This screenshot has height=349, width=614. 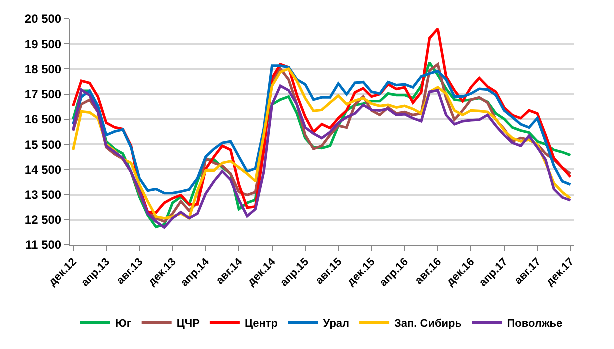 I want to click on y-tick-label: 18 500, so click(x=43, y=69).